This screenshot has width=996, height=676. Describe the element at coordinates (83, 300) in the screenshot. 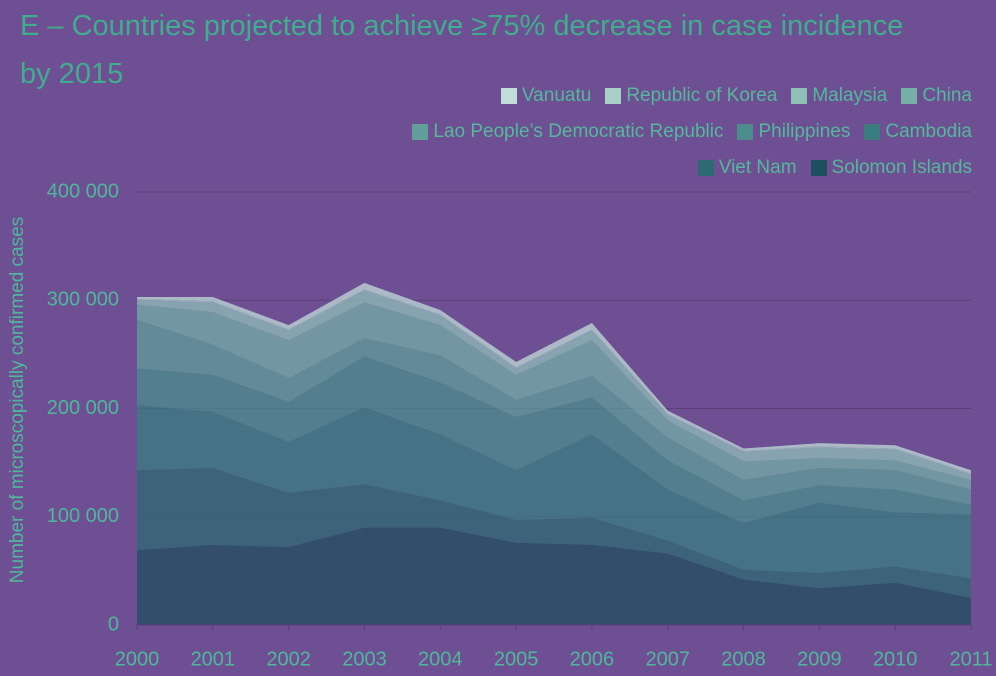

I see `y-tick-label: 300 000` at that location.